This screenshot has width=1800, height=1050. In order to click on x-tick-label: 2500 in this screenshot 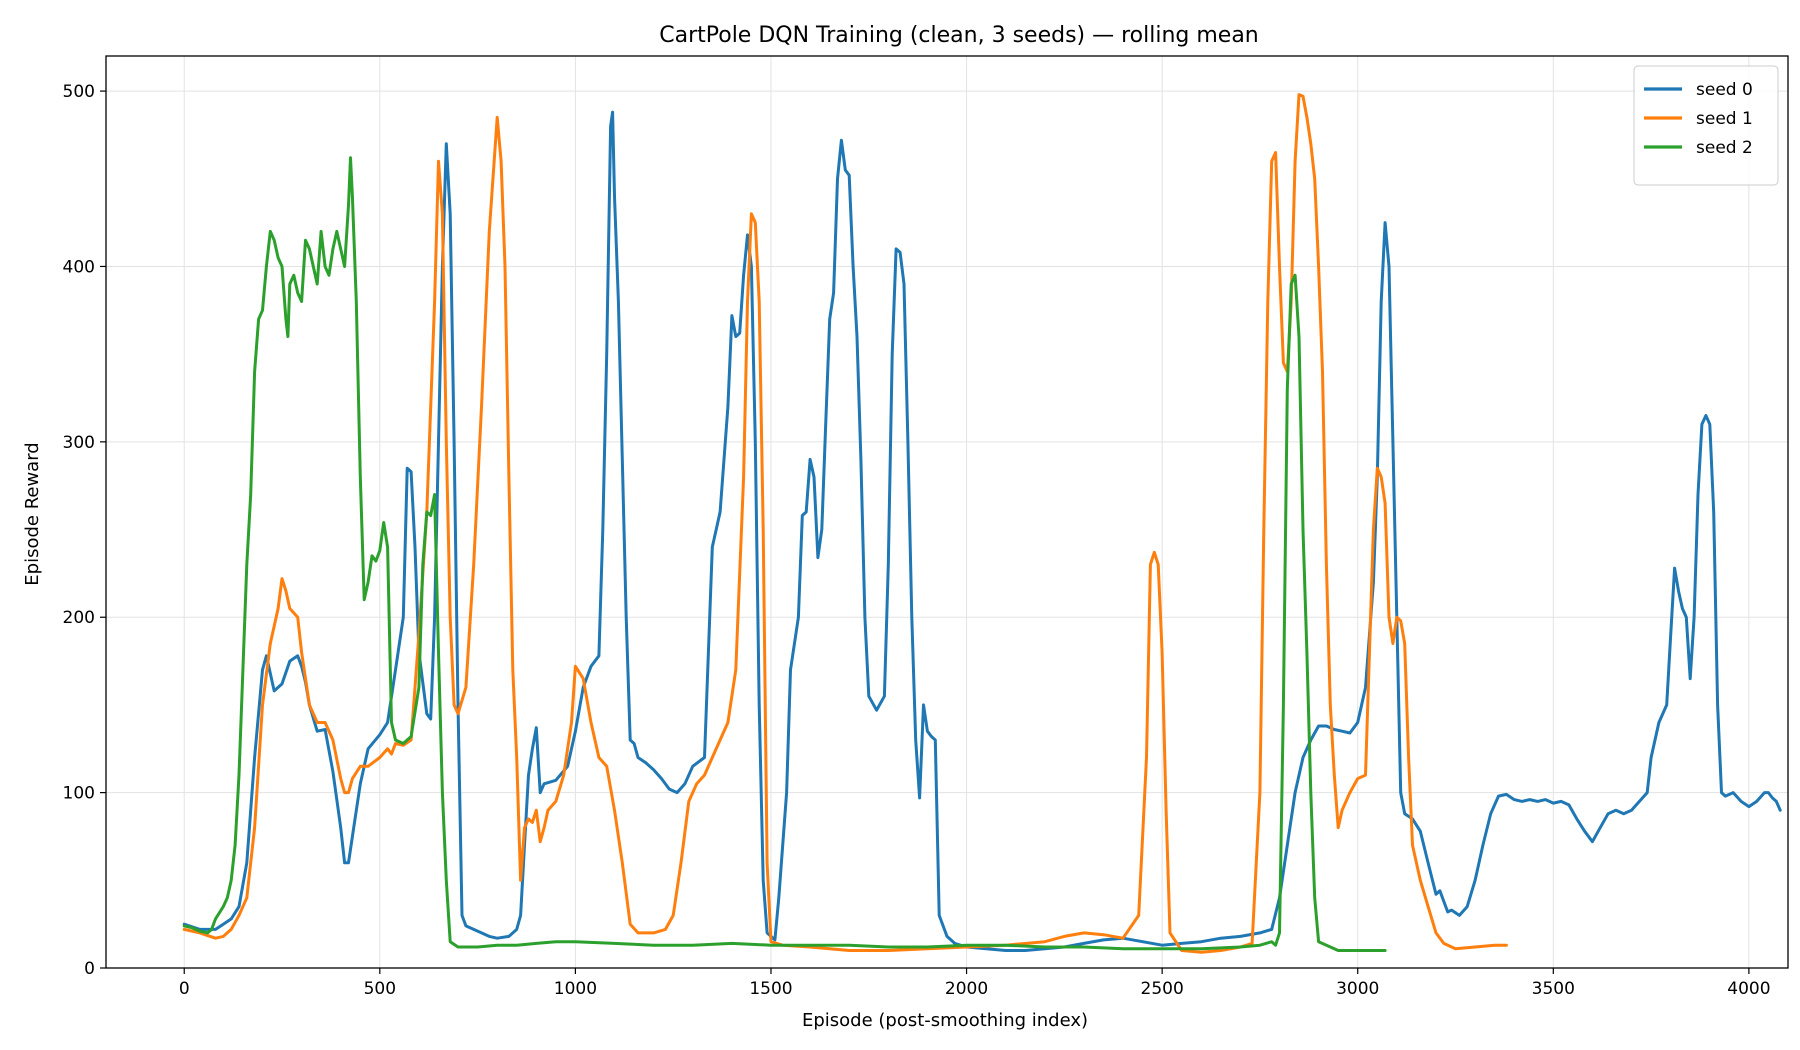, I will do `click(1162, 989)`.